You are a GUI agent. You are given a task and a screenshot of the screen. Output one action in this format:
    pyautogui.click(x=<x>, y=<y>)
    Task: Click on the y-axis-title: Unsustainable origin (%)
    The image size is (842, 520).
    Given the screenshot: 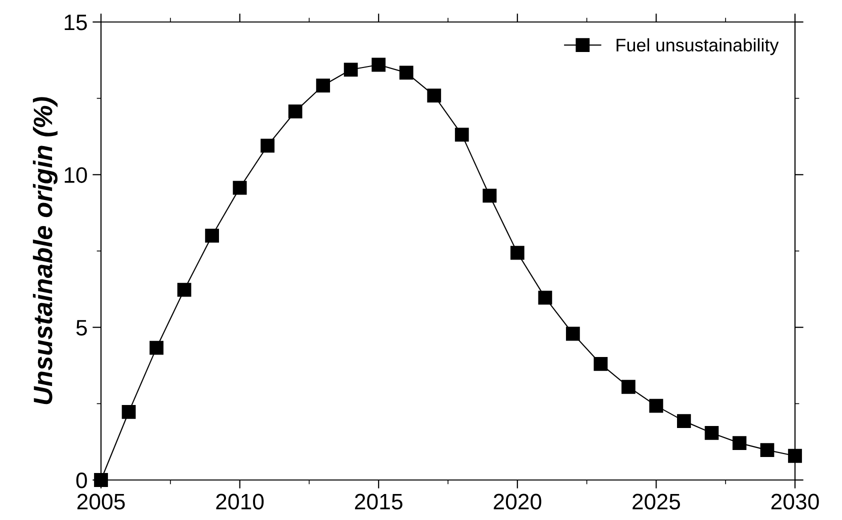 What is the action you would take?
    pyautogui.click(x=45, y=250)
    